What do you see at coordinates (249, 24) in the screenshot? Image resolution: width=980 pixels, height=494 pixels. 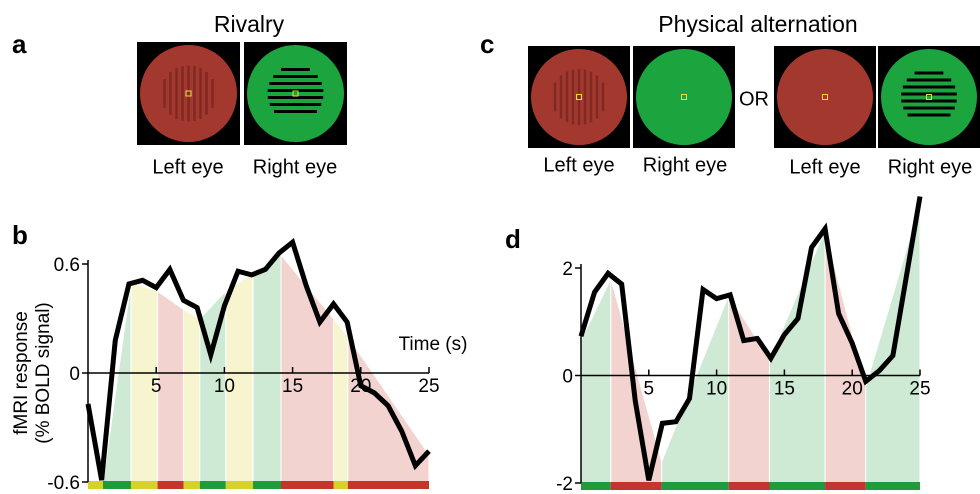 I see `panel-title: Rivalry` at bounding box center [249, 24].